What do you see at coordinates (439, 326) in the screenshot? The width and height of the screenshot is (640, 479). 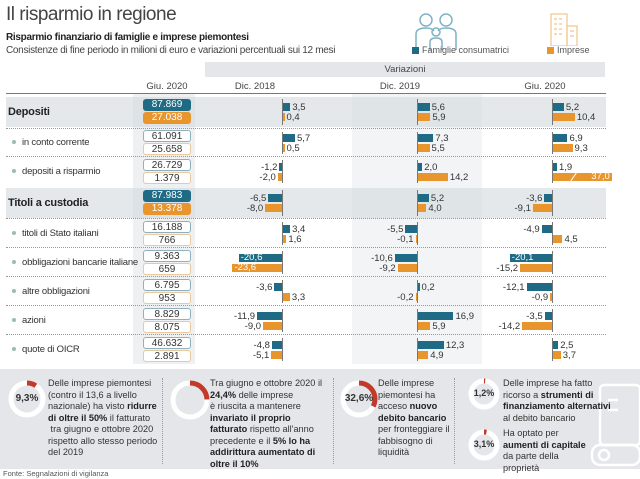 I see `bar-value-label: 5,9` at bounding box center [439, 326].